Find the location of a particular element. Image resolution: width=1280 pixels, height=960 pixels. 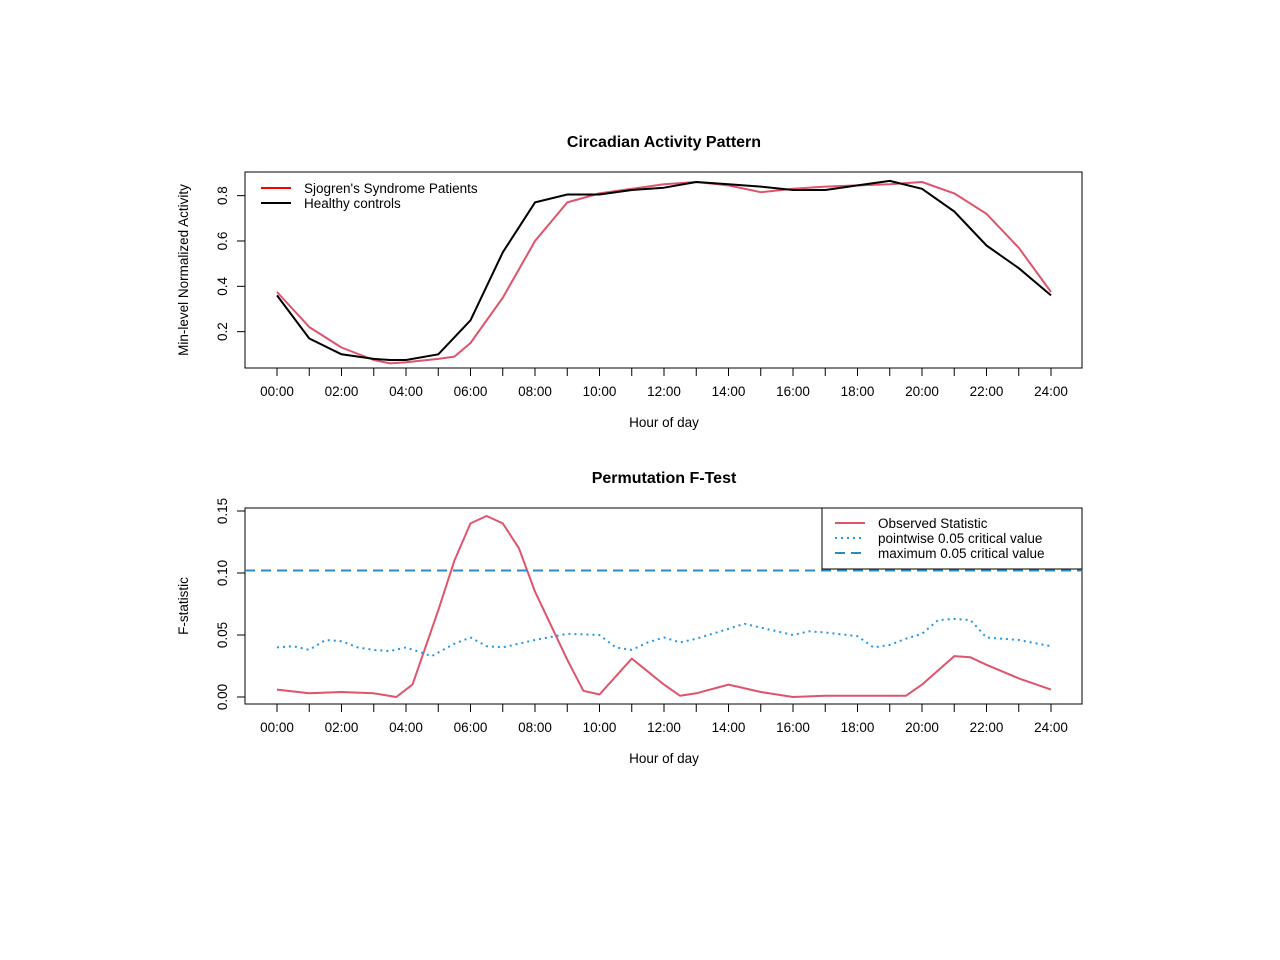

series-line-sjogren-s-syndrome-patients is located at coordinates (664, 273).